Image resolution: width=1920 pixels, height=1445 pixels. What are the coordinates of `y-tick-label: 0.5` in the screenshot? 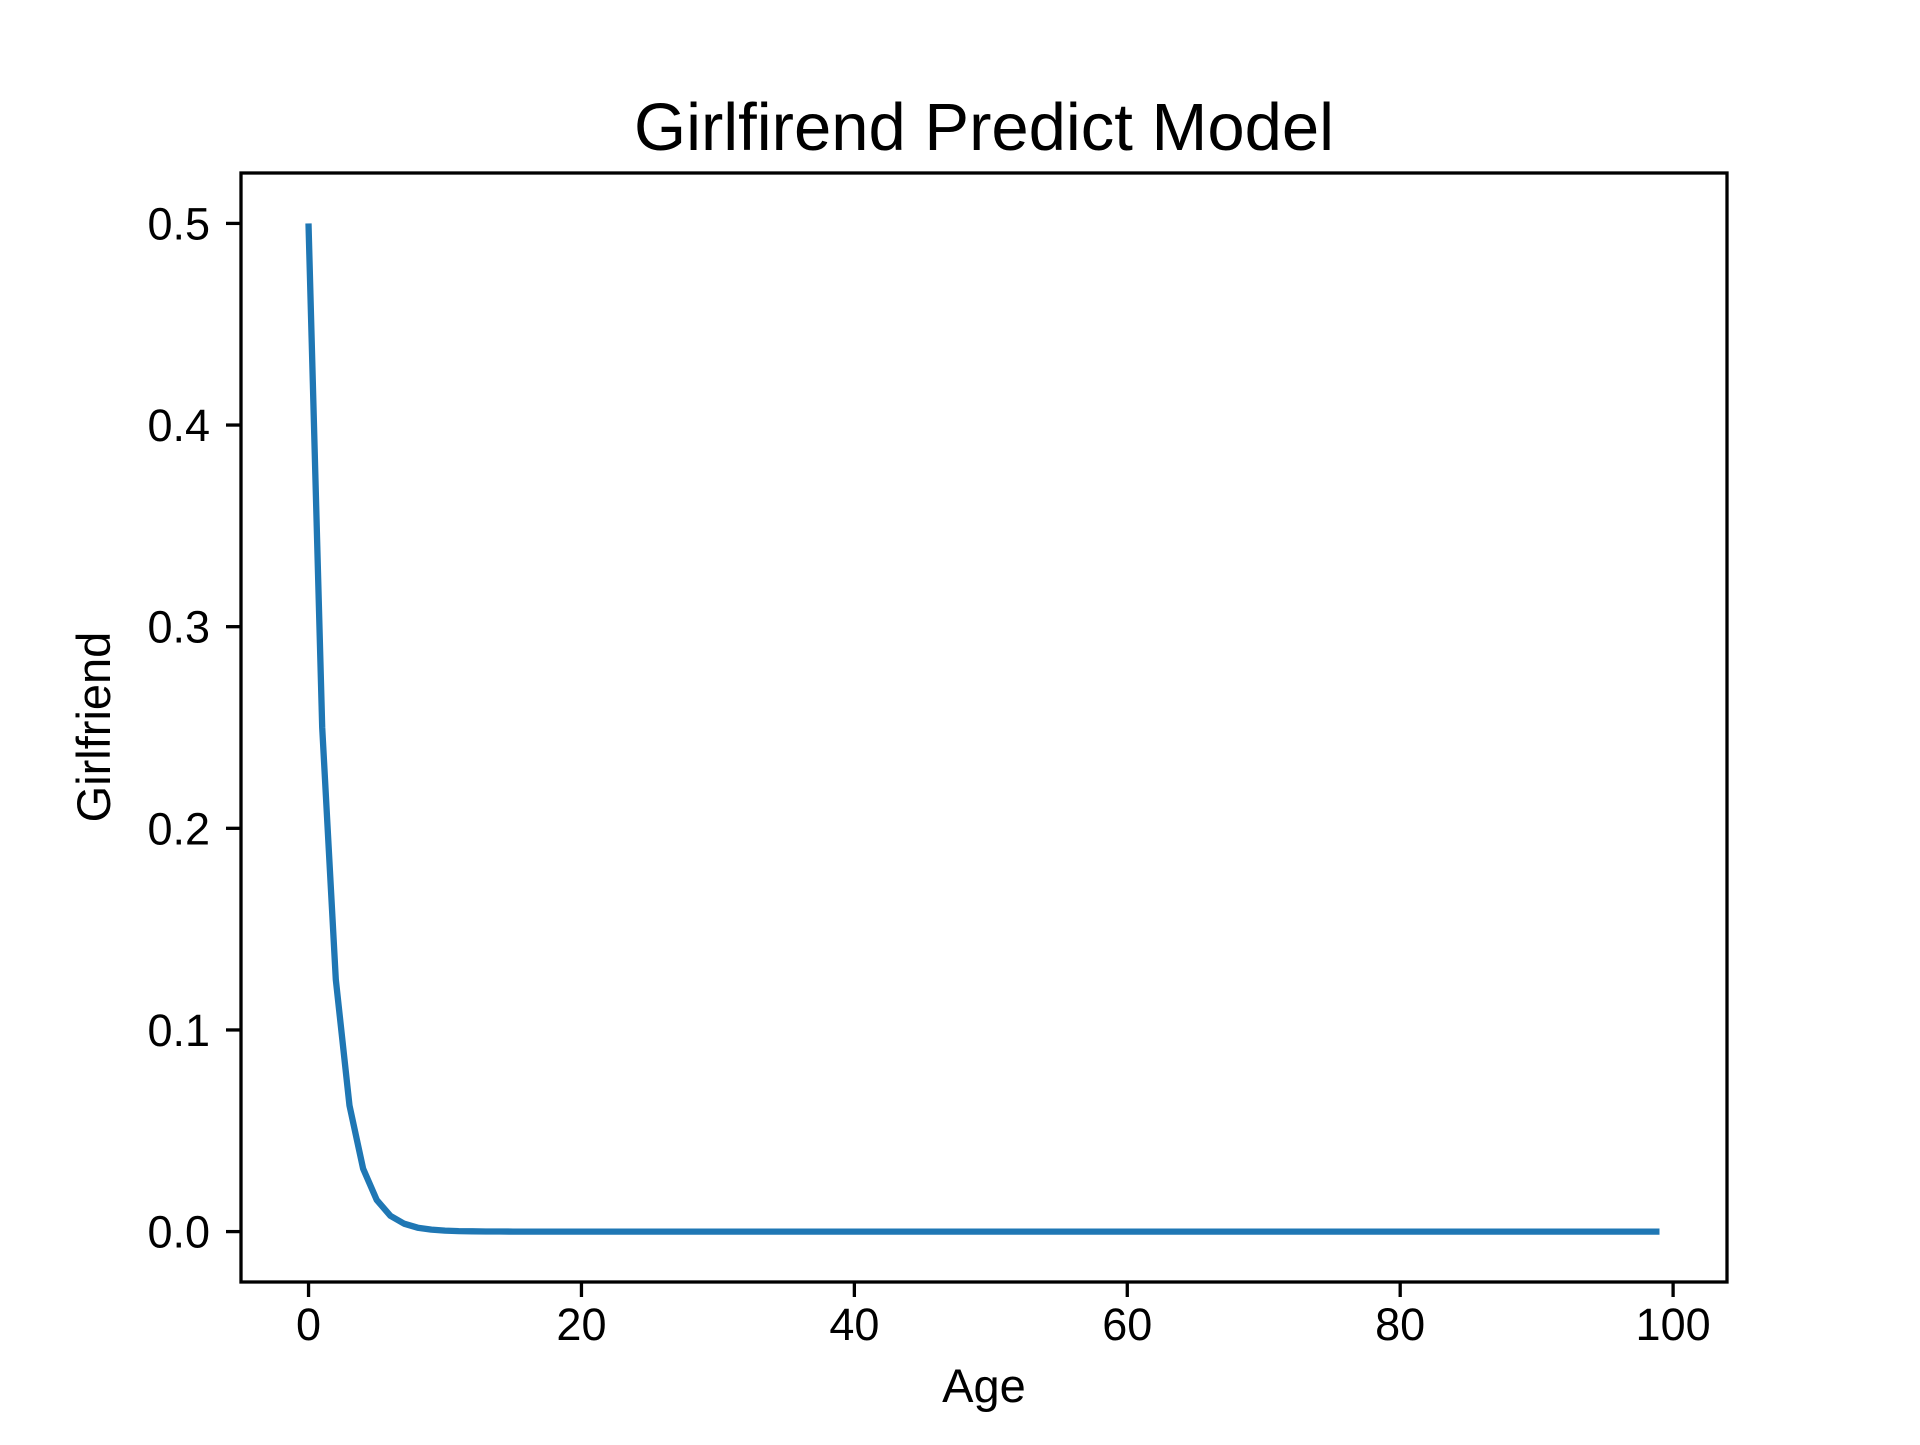 It's located at (178, 223).